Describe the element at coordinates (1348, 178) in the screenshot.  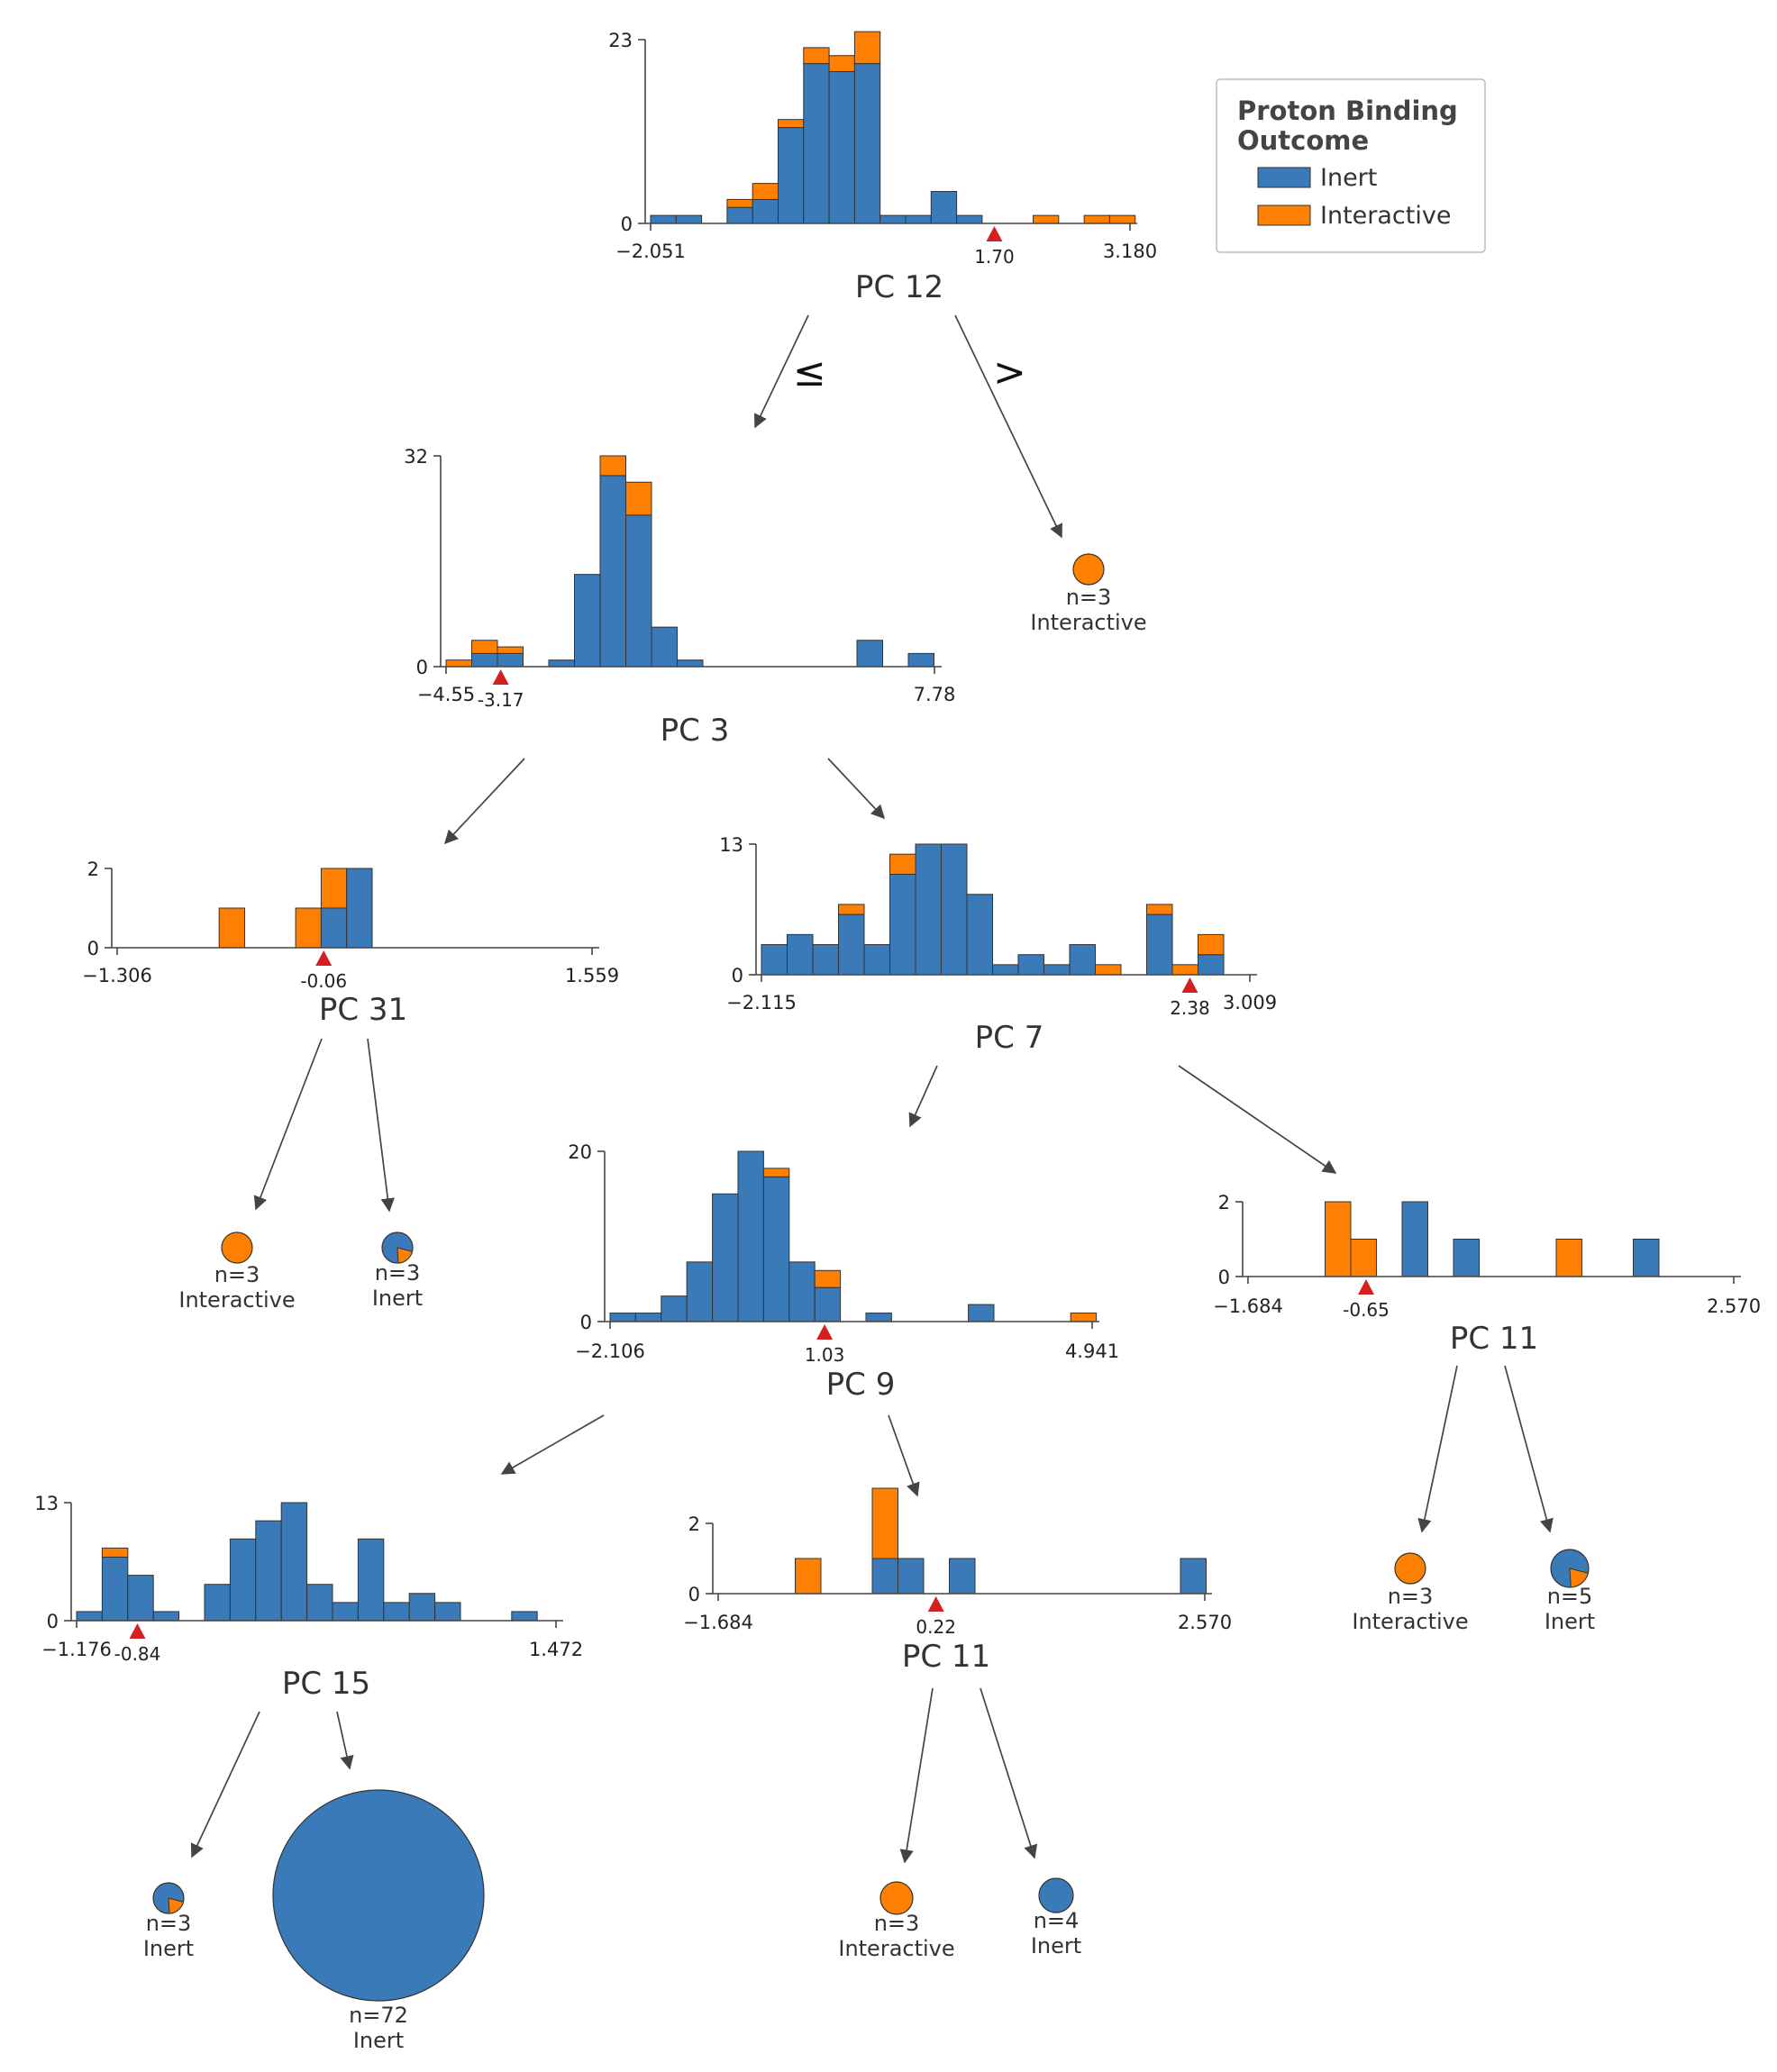
I see `legend-label-inert: Inert` at that location.